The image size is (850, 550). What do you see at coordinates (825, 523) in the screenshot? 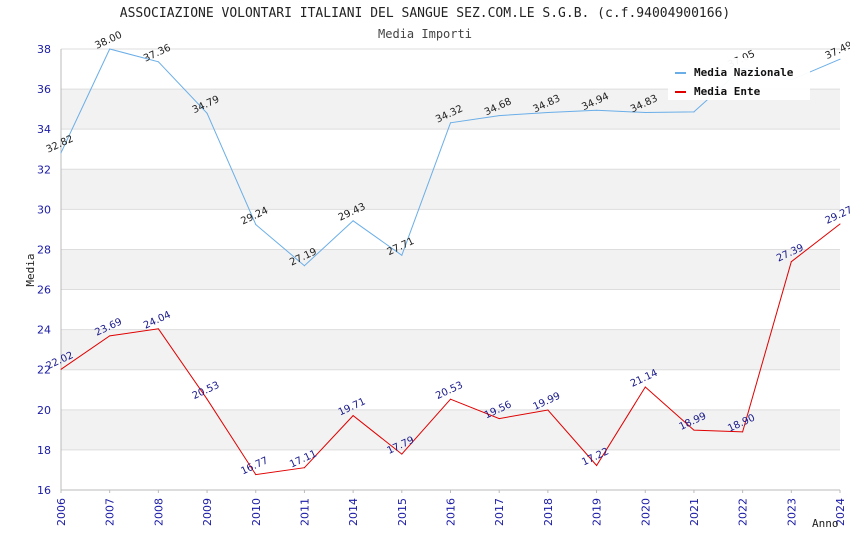
I see `x-axis-title: Anno` at bounding box center [825, 523].